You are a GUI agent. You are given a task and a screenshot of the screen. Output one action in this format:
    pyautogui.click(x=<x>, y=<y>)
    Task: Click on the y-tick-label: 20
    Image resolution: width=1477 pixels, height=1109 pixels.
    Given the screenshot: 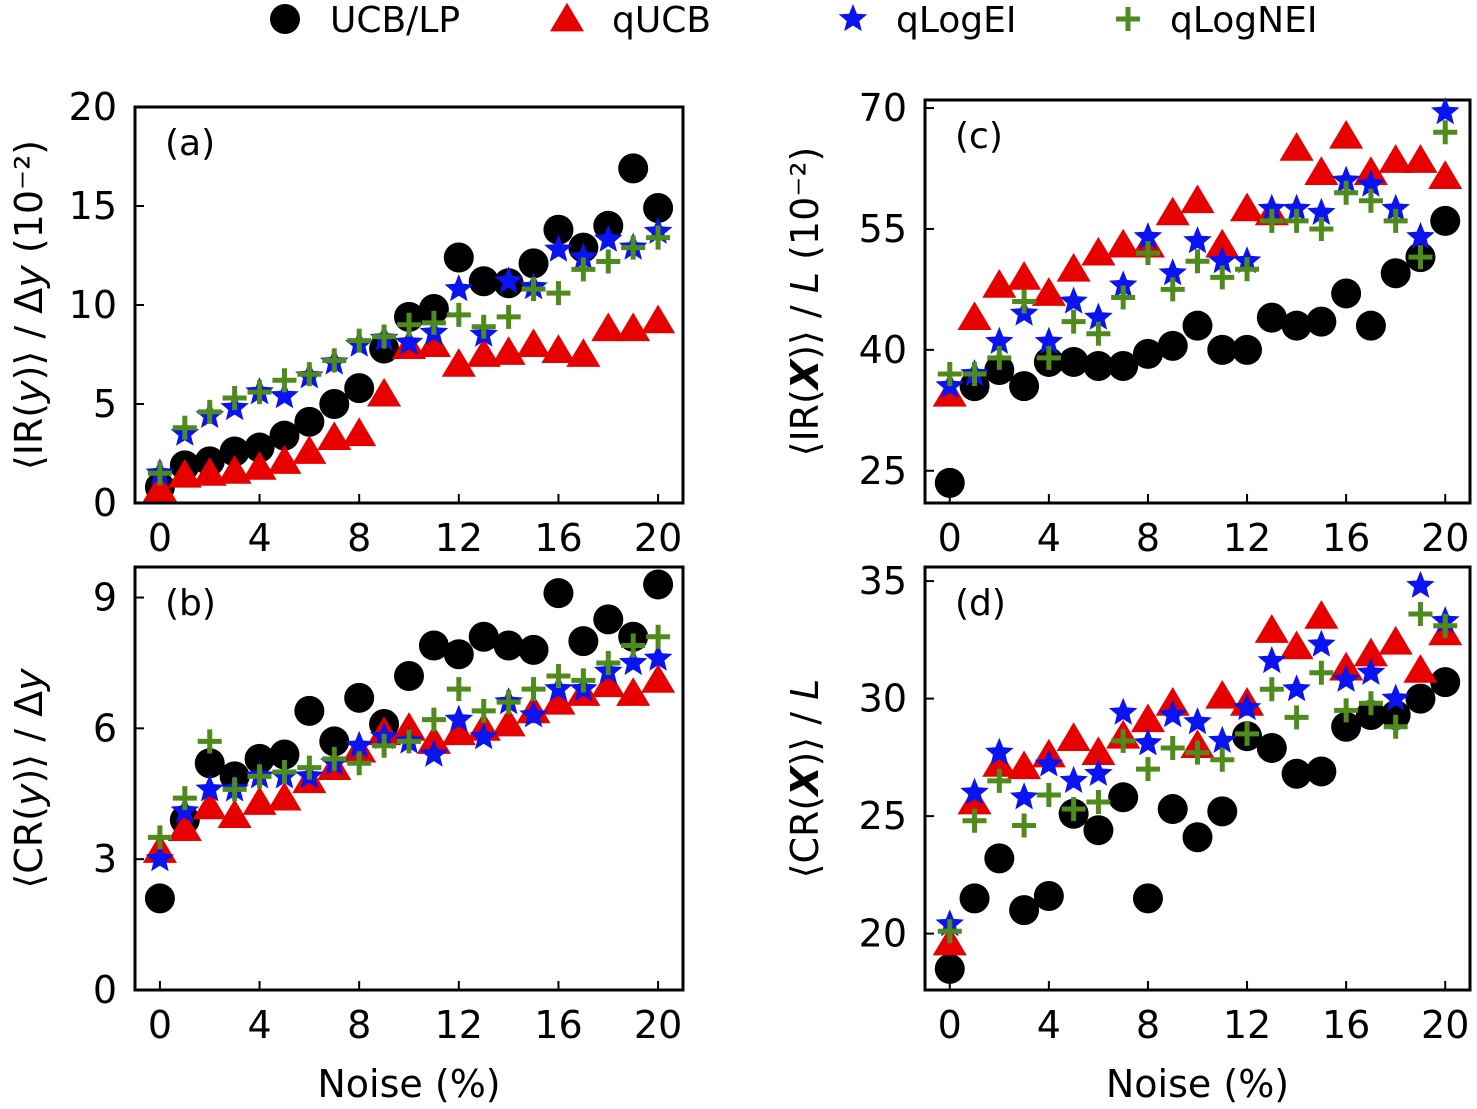 What is the action you would take?
    pyautogui.click(x=93, y=107)
    